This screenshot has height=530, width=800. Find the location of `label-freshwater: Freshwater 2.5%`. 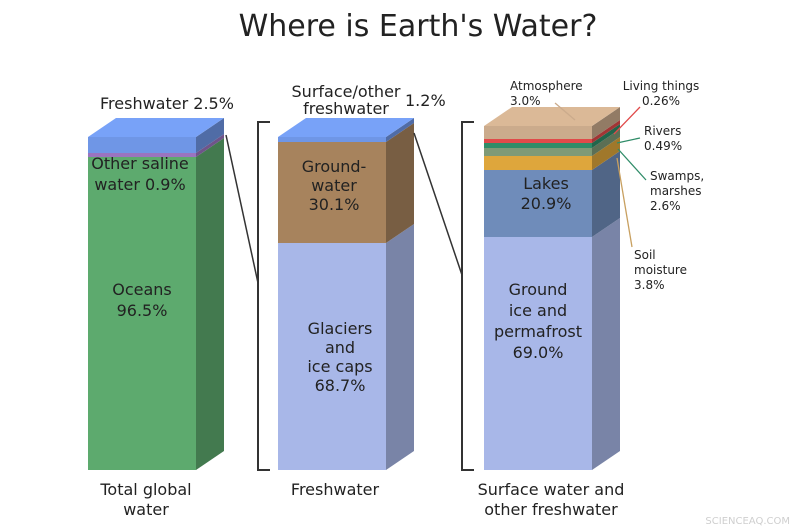

label-freshwater: Freshwater 2.5% is located at coordinates (167, 103).